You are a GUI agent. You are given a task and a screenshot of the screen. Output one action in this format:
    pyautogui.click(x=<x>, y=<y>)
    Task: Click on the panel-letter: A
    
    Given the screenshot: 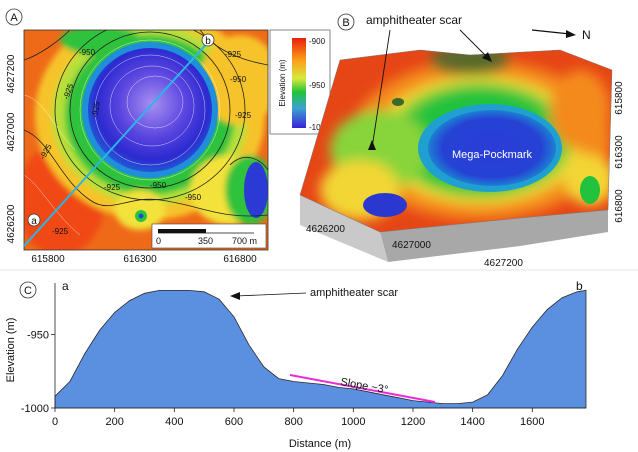 What is the action you would take?
    pyautogui.click(x=14, y=18)
    